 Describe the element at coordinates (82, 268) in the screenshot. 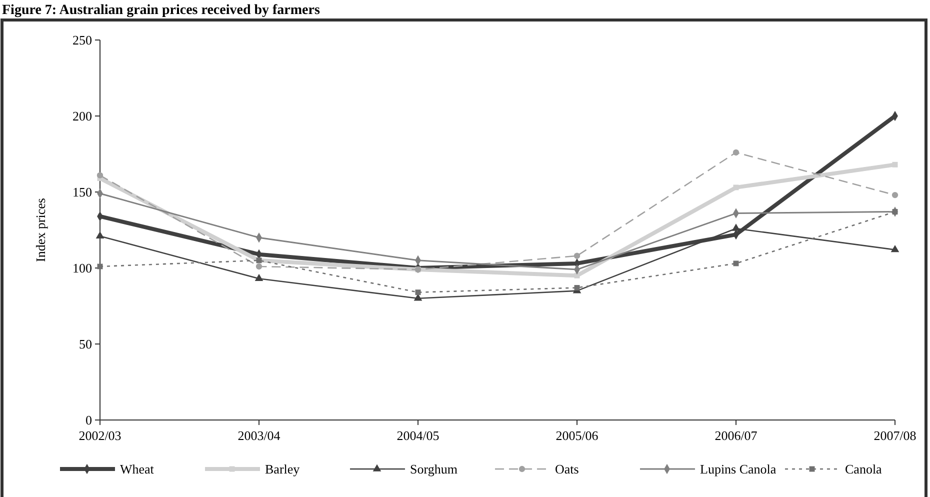

I see `y-tick-label: 100` at that location.